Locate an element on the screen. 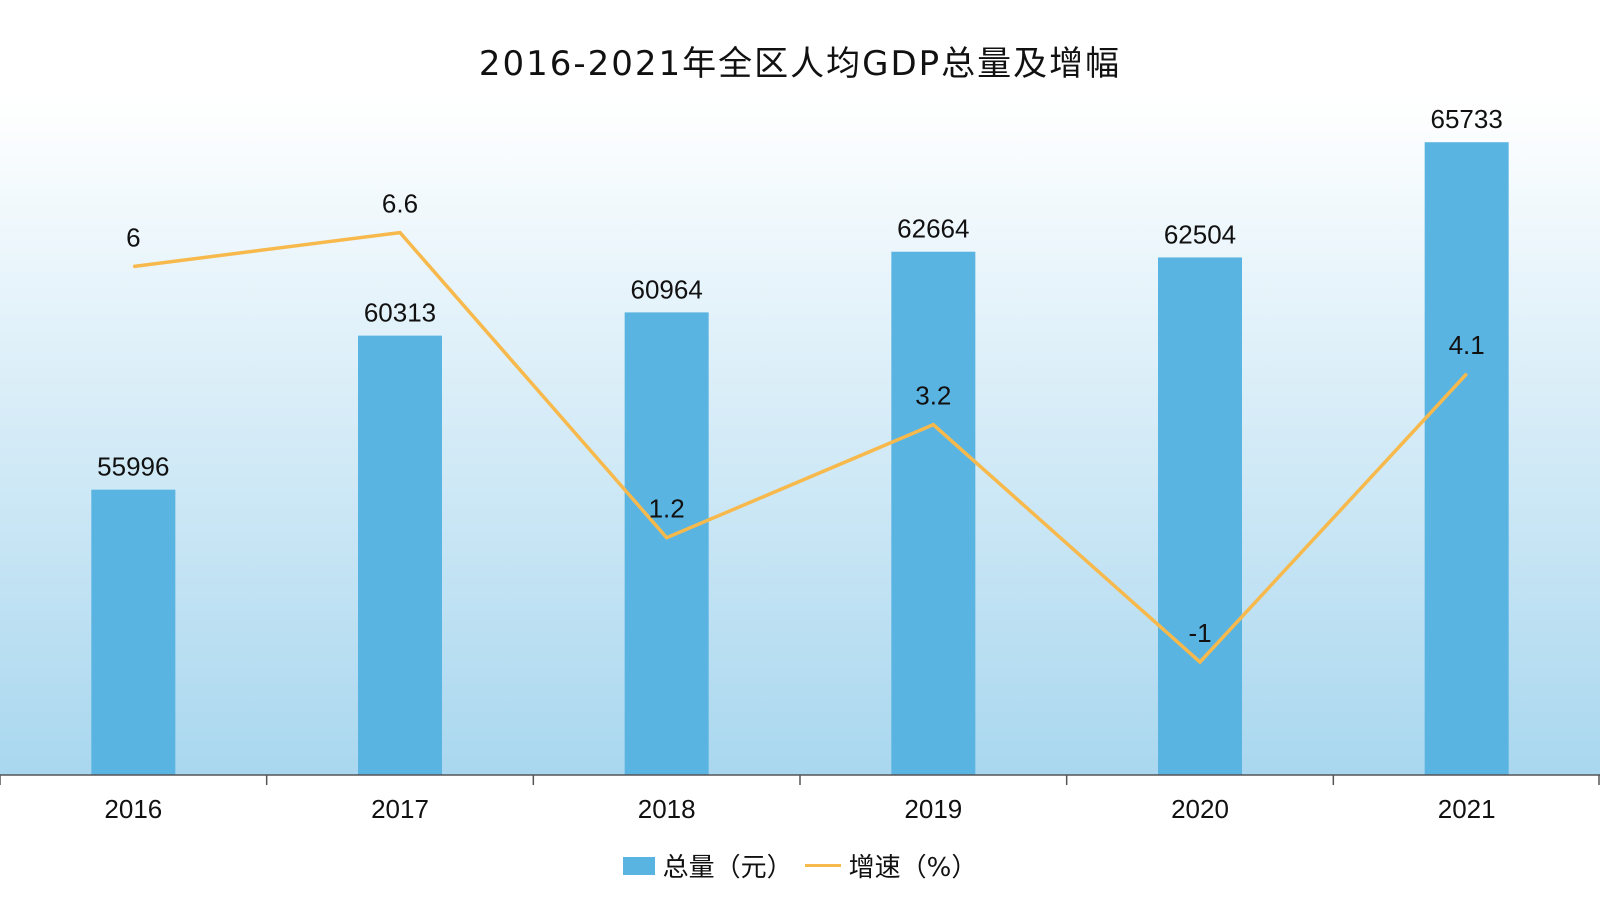 The width and height of the screenshot is (1600, 900). bar-value-label-2020: 62504 is located at coordinates (1200, 234).